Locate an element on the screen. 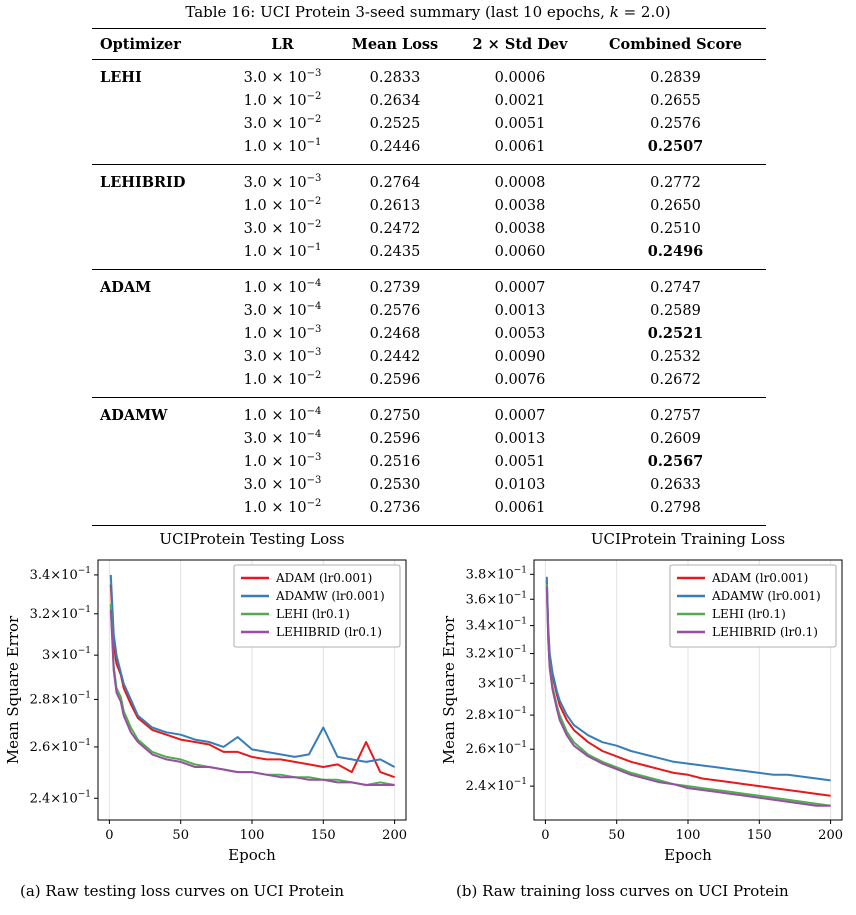 Image resolution: width=856 pixels, height=915 pixels. y-tick-label: 2.4×10⁻¹ is located at coordinates (496, 785).